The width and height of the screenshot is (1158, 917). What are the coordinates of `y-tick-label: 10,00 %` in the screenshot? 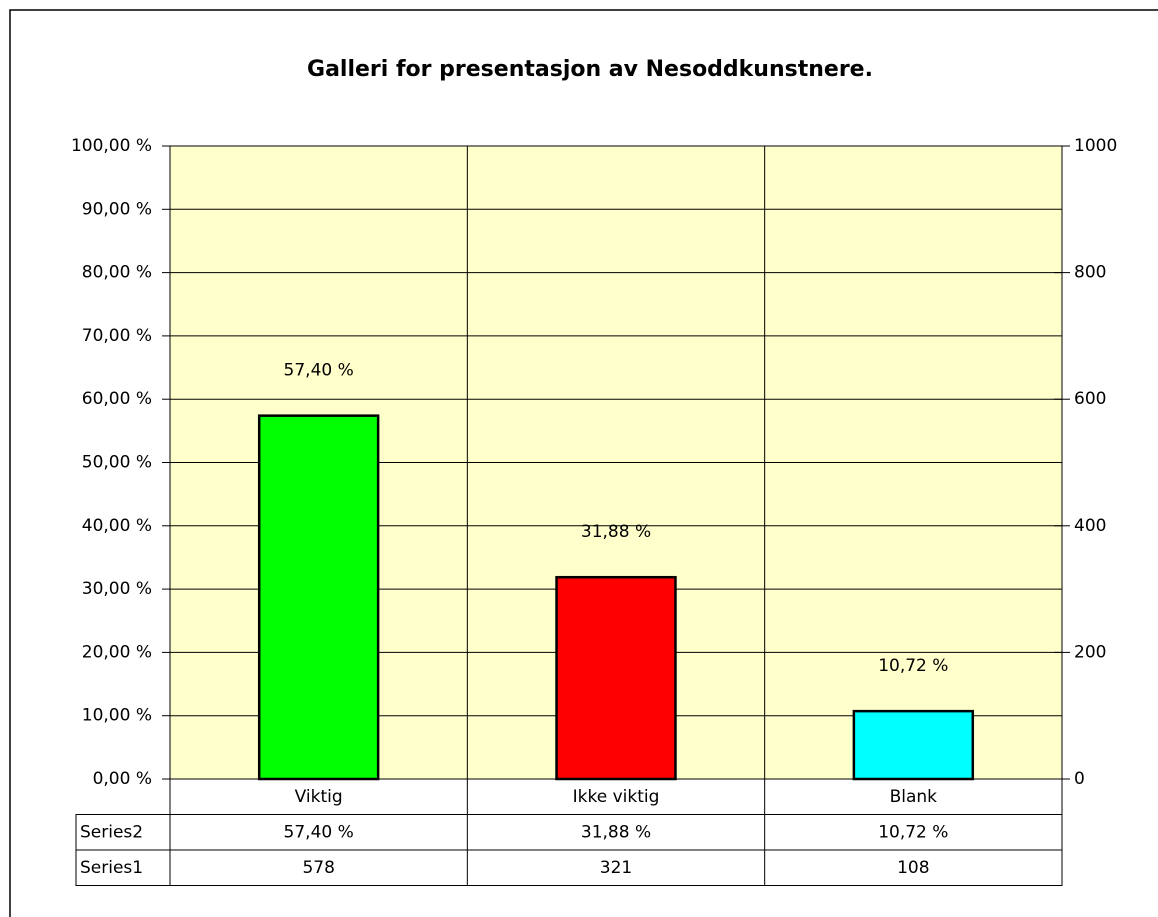 It's located at (117, 716).